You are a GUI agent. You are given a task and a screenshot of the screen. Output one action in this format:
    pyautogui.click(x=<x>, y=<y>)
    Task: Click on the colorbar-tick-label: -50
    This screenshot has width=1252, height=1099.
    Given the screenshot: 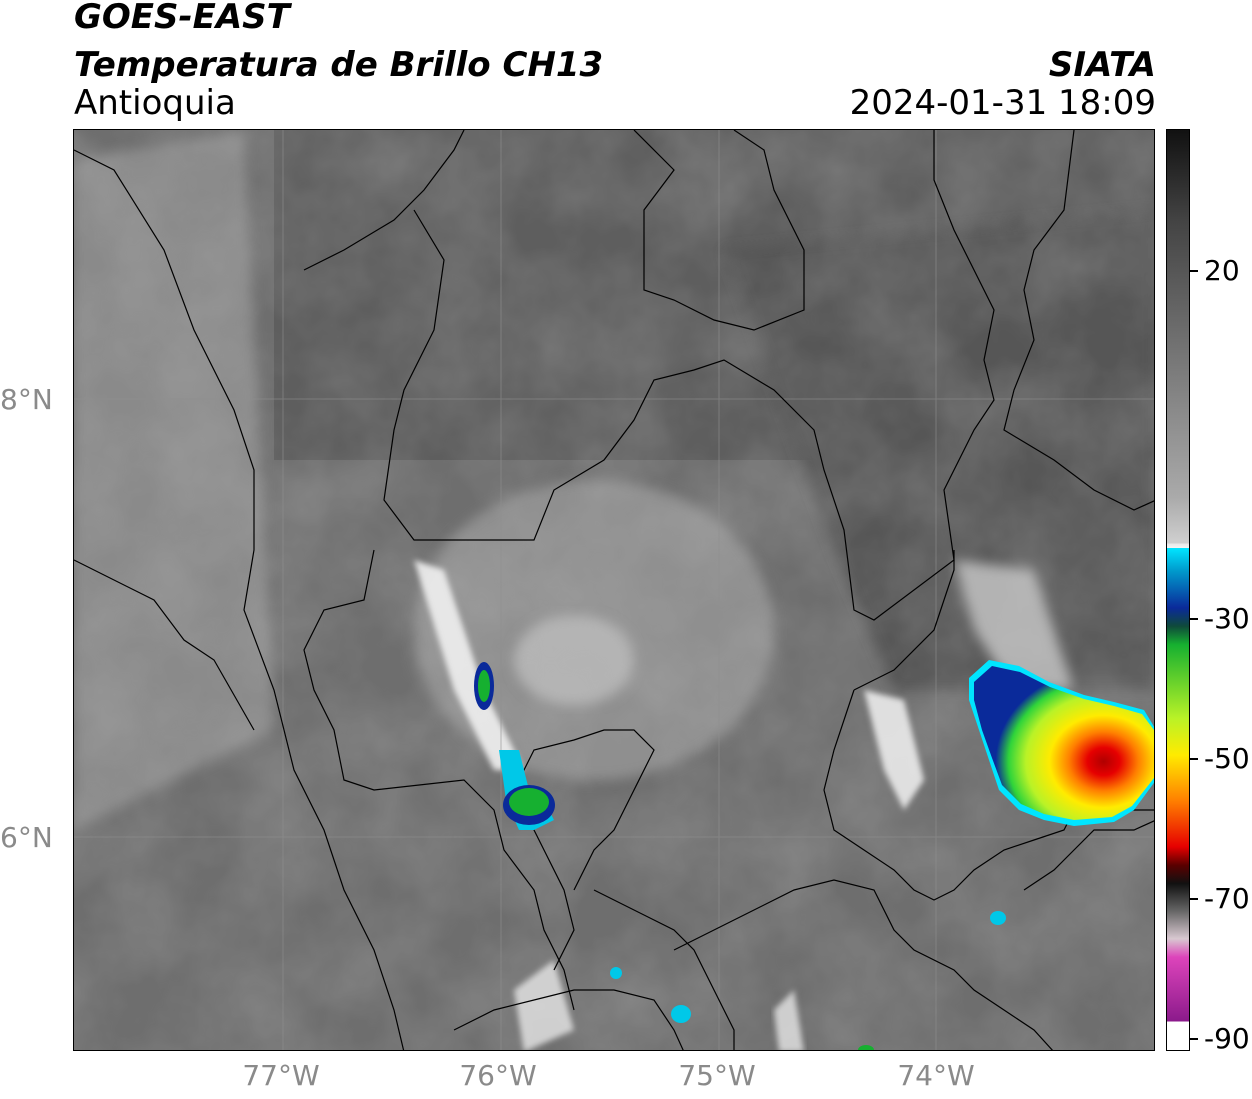 What is the action you would take?
    pyautogui.click(x=1227, y=758)
    